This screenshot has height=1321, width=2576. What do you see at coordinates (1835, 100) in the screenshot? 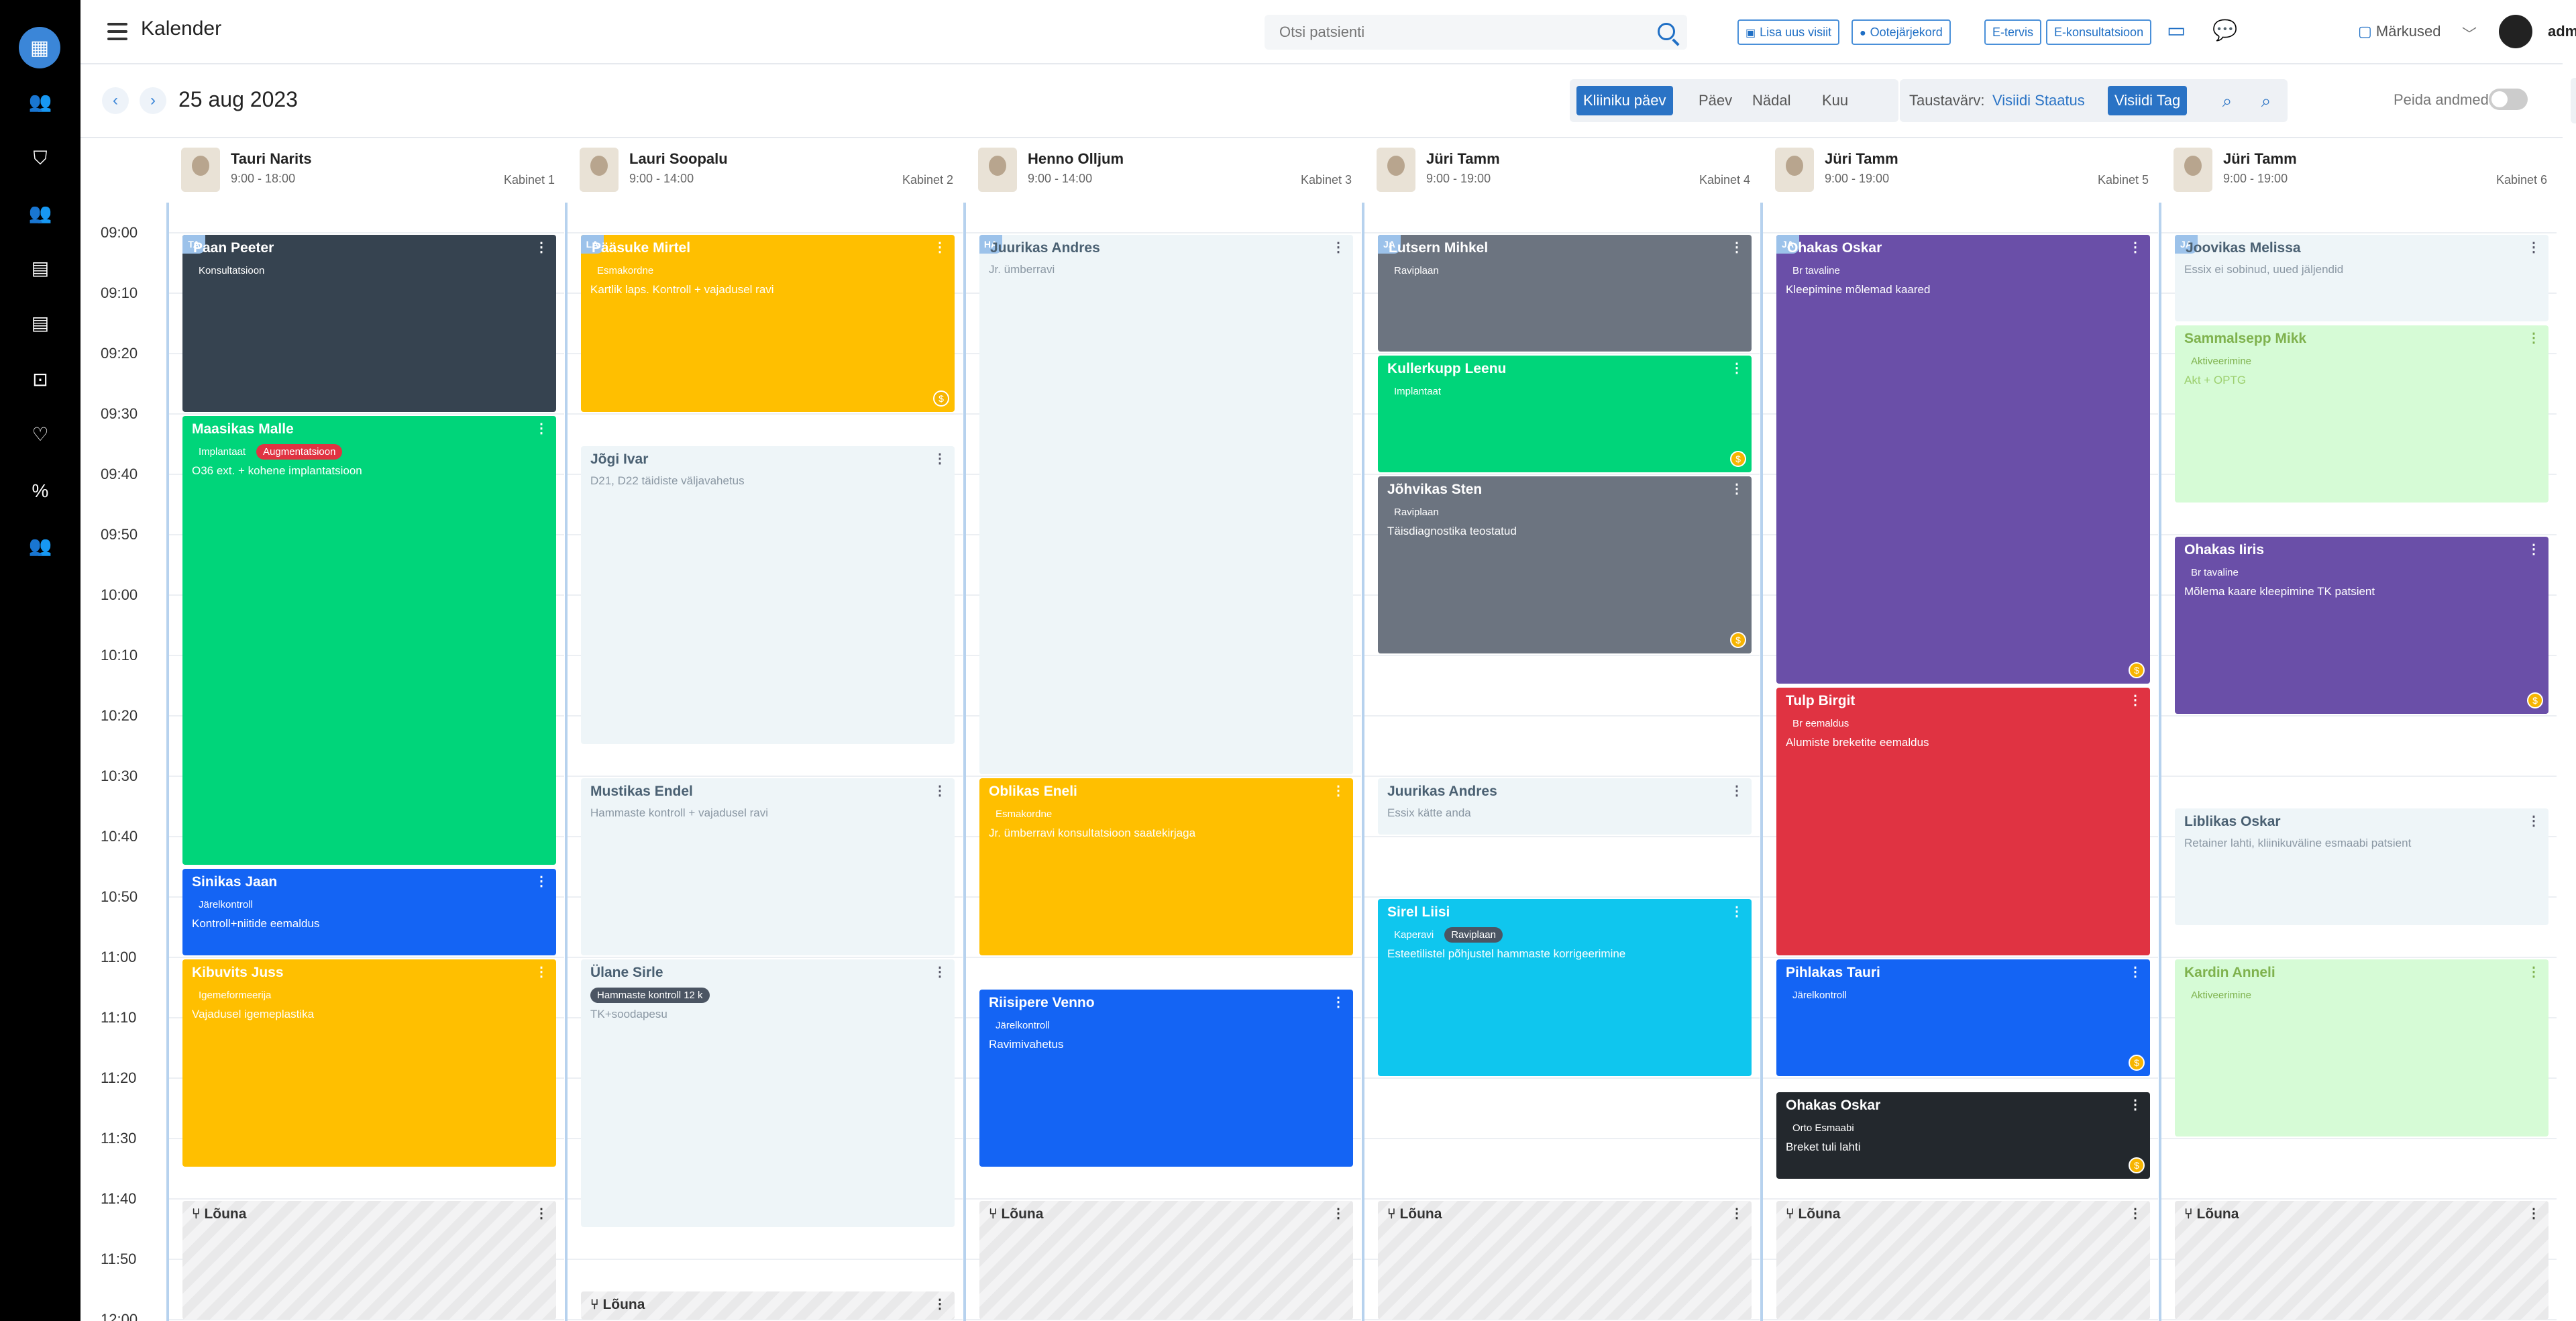
I see `view-month: Kuu` at bounding box center [1835, 100].